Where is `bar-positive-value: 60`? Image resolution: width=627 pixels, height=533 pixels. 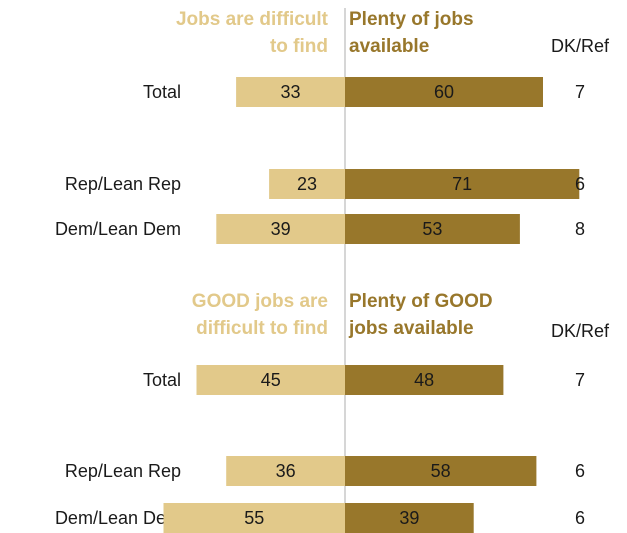
bar-positive-value: 60 is located at coordinates (444, 92).